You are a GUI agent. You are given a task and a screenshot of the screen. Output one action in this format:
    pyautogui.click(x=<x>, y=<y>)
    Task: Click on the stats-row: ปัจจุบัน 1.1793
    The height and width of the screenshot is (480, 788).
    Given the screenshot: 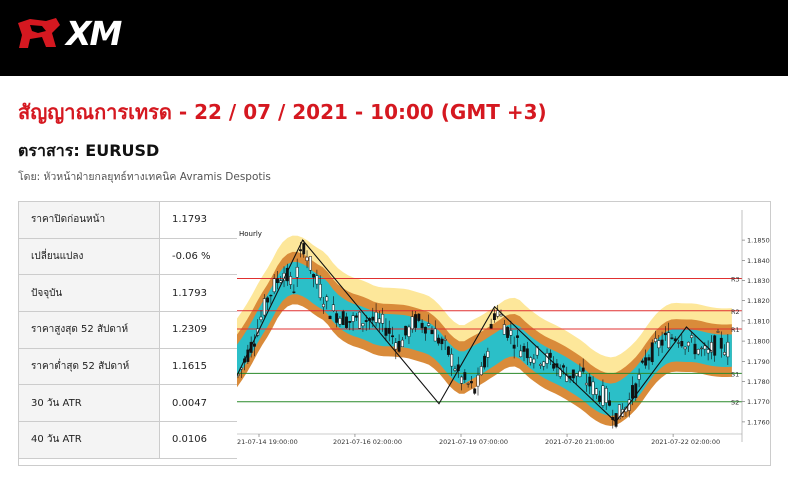 What is the action you would take?
    pyautogui.click(x=128, y=293)
    